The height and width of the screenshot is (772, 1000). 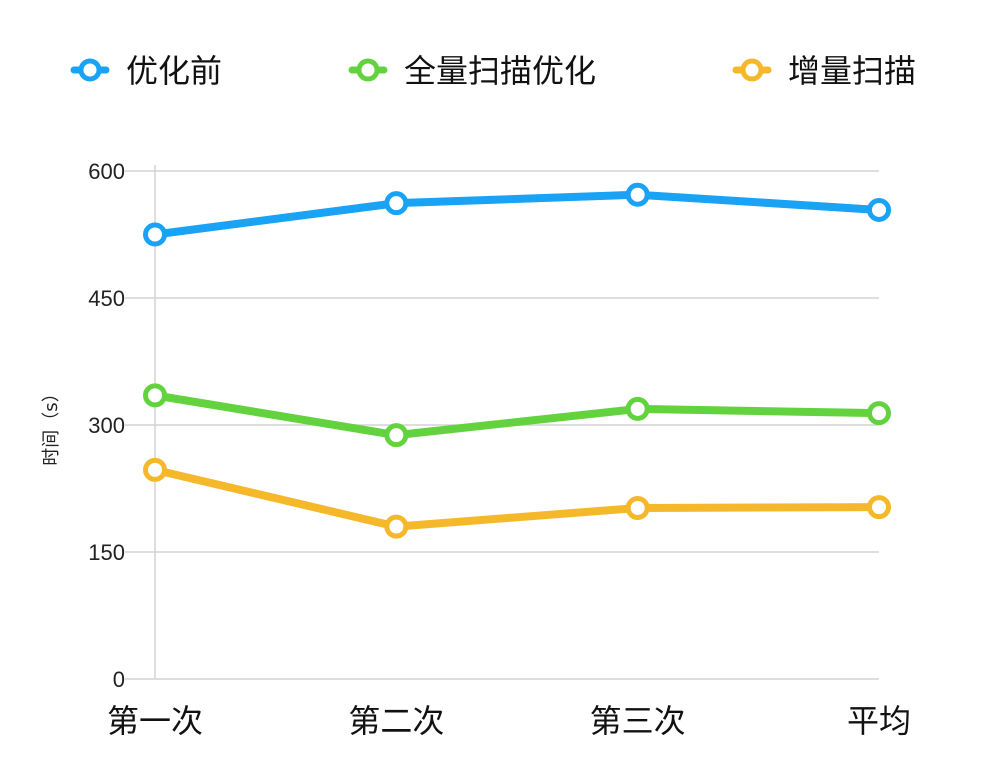 I want to click on x-category-label: 第一次, so click(x=155, y=721).